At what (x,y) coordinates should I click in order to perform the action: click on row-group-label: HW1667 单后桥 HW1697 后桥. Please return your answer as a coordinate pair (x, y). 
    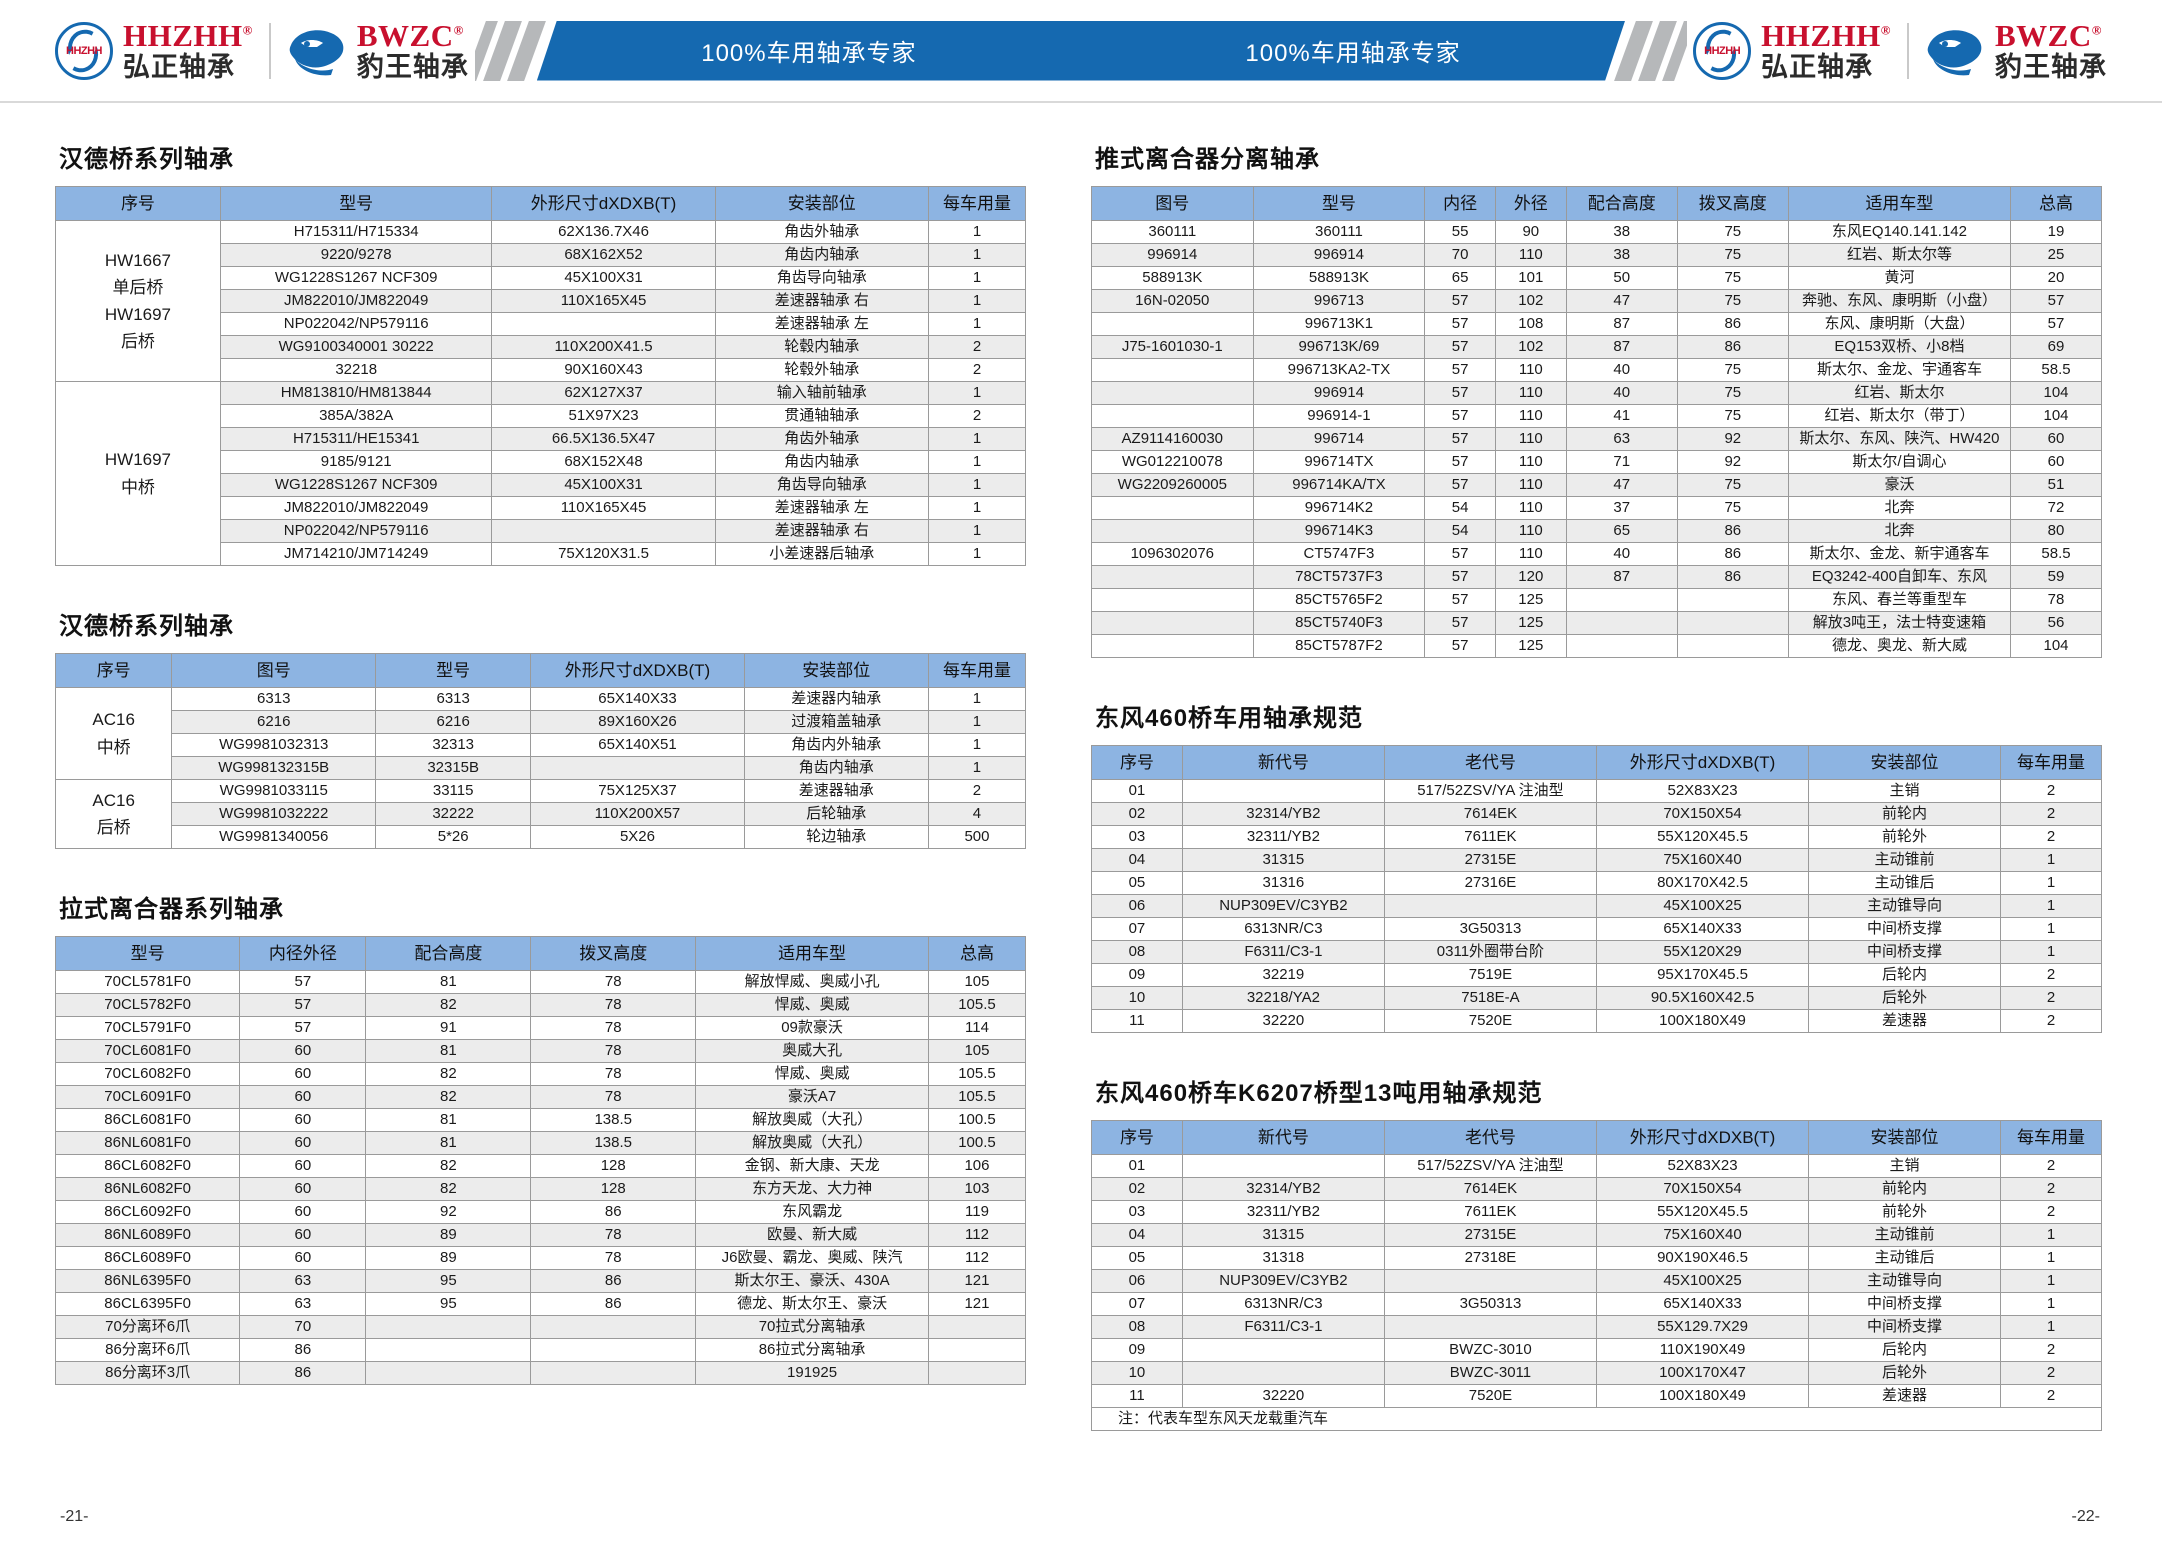
    Looking at the image, I should click on (138, 301).